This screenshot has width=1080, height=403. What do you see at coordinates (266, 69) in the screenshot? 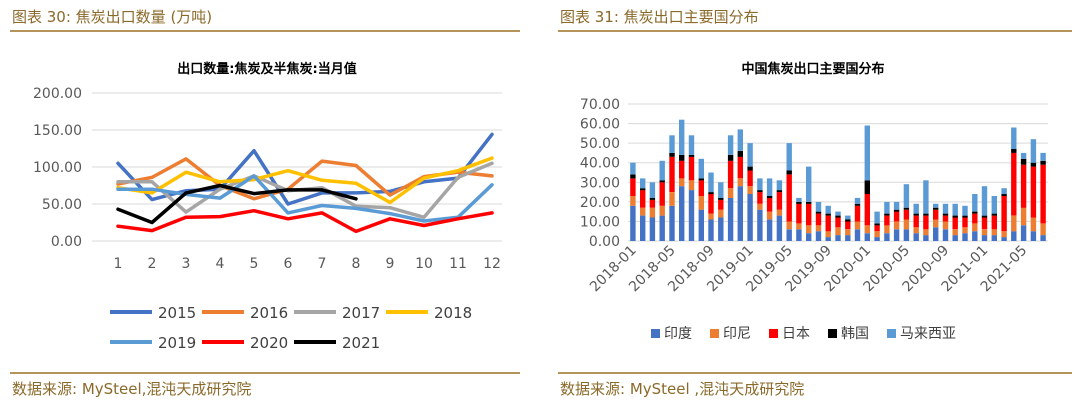
I see `chart-title: 出口数量:焦炭及半焦炭:当月值` at bounding box center [266, 69].